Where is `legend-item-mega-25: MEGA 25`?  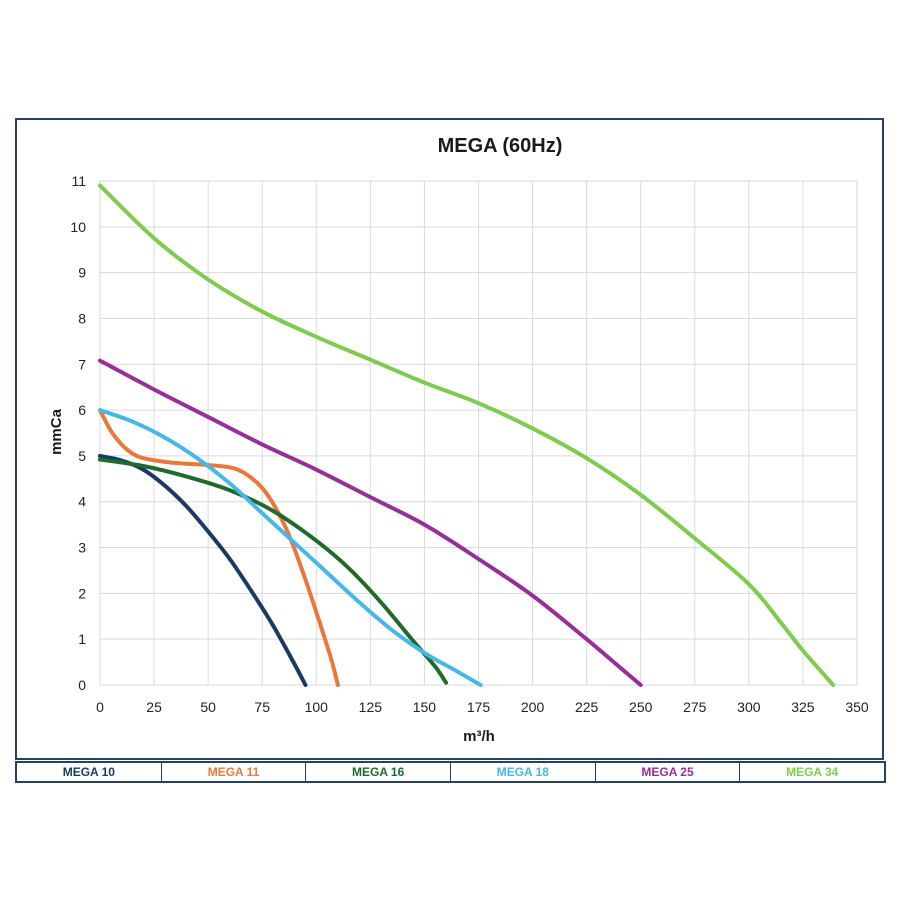 legend-item-mega-25: MEGA 25 is located at coordinates (668, 772).